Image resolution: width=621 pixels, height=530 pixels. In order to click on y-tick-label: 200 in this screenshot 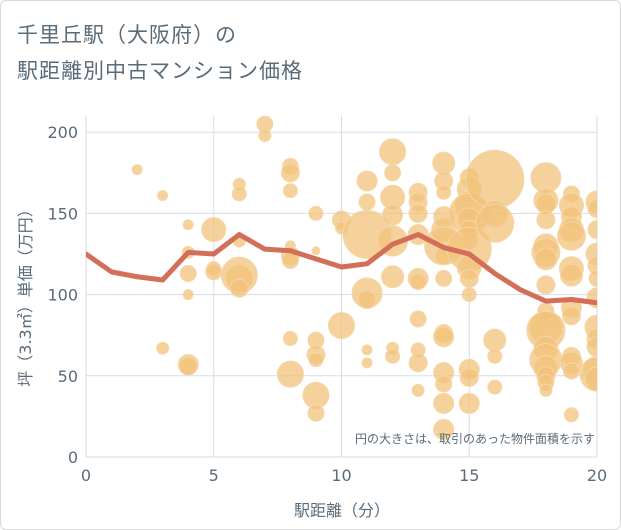, I will do `click(62, 132)`.